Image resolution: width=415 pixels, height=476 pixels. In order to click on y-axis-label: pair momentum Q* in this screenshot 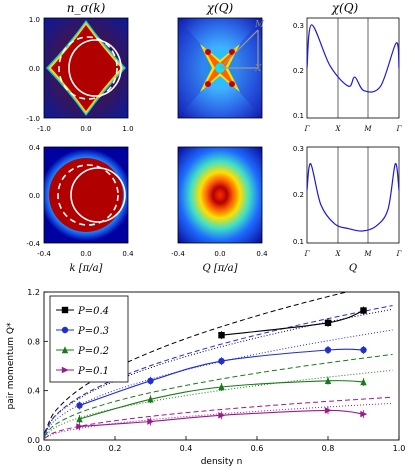, I will do `click(11, 366)`.